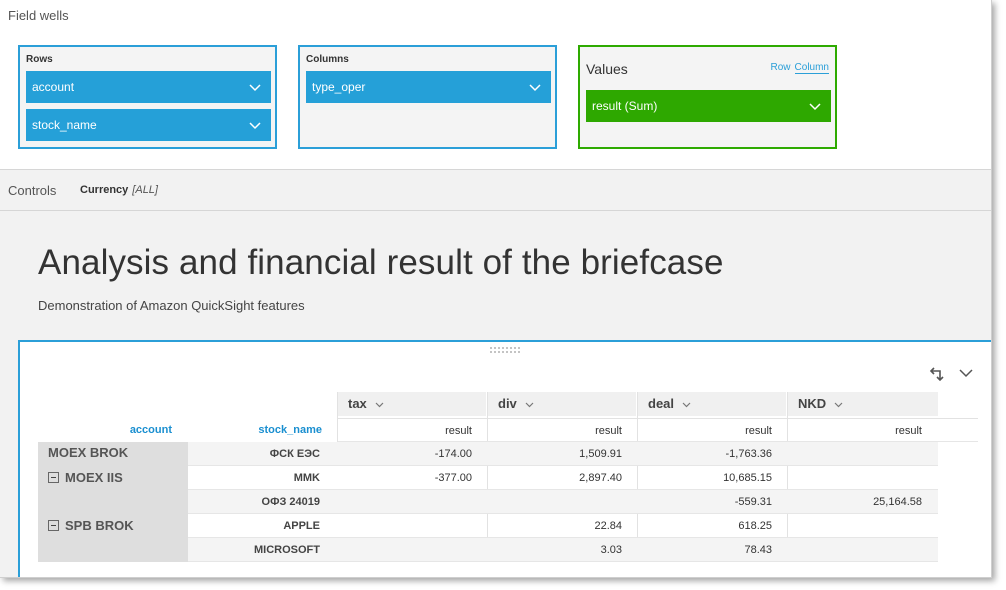  What do you see at coordinates (563, 478) in the screenshot?
I see `value-cell: 2,897.40` at bounding box center [563, 478].